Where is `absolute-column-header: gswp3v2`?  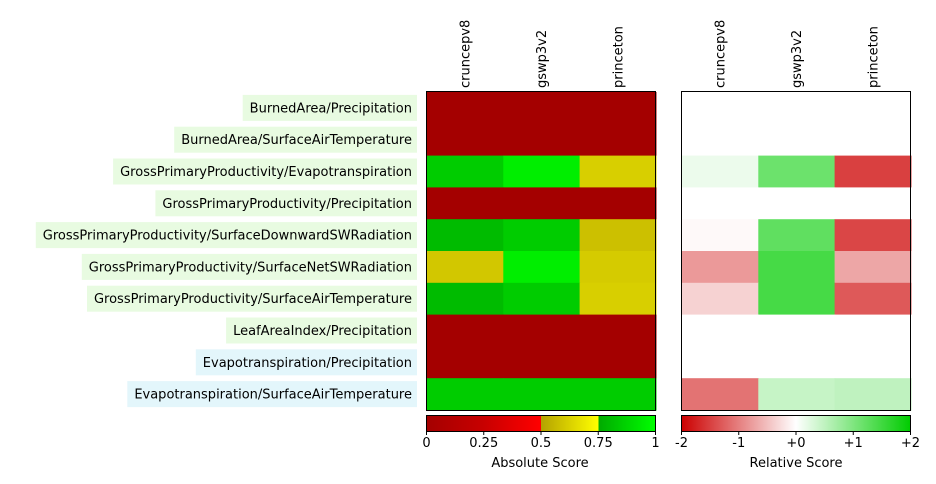 absolute-column-header: gswp3v2 is located at coordinates (542, 59).